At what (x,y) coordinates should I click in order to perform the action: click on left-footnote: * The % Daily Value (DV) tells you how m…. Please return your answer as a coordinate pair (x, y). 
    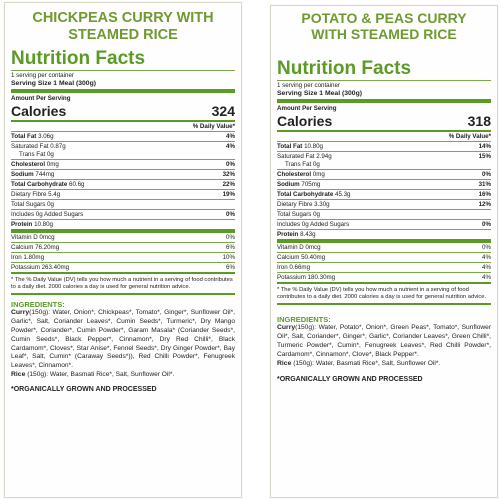
    Looking at the image, I should click on (122, 284).